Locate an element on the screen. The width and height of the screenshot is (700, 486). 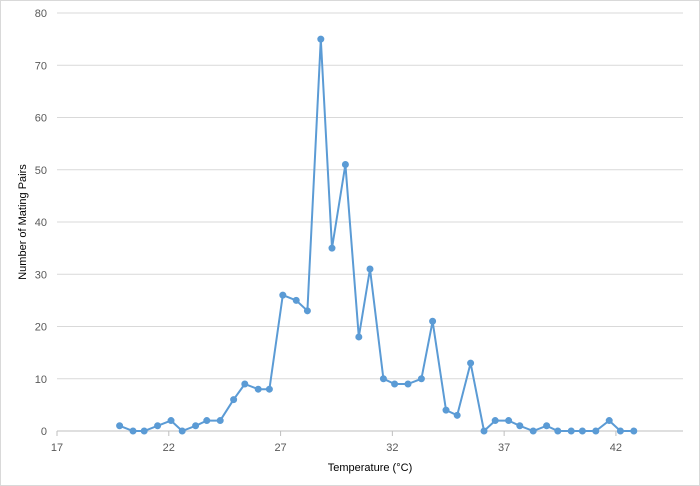
y-tick-label: 40 is located at coordinates (41, 223).